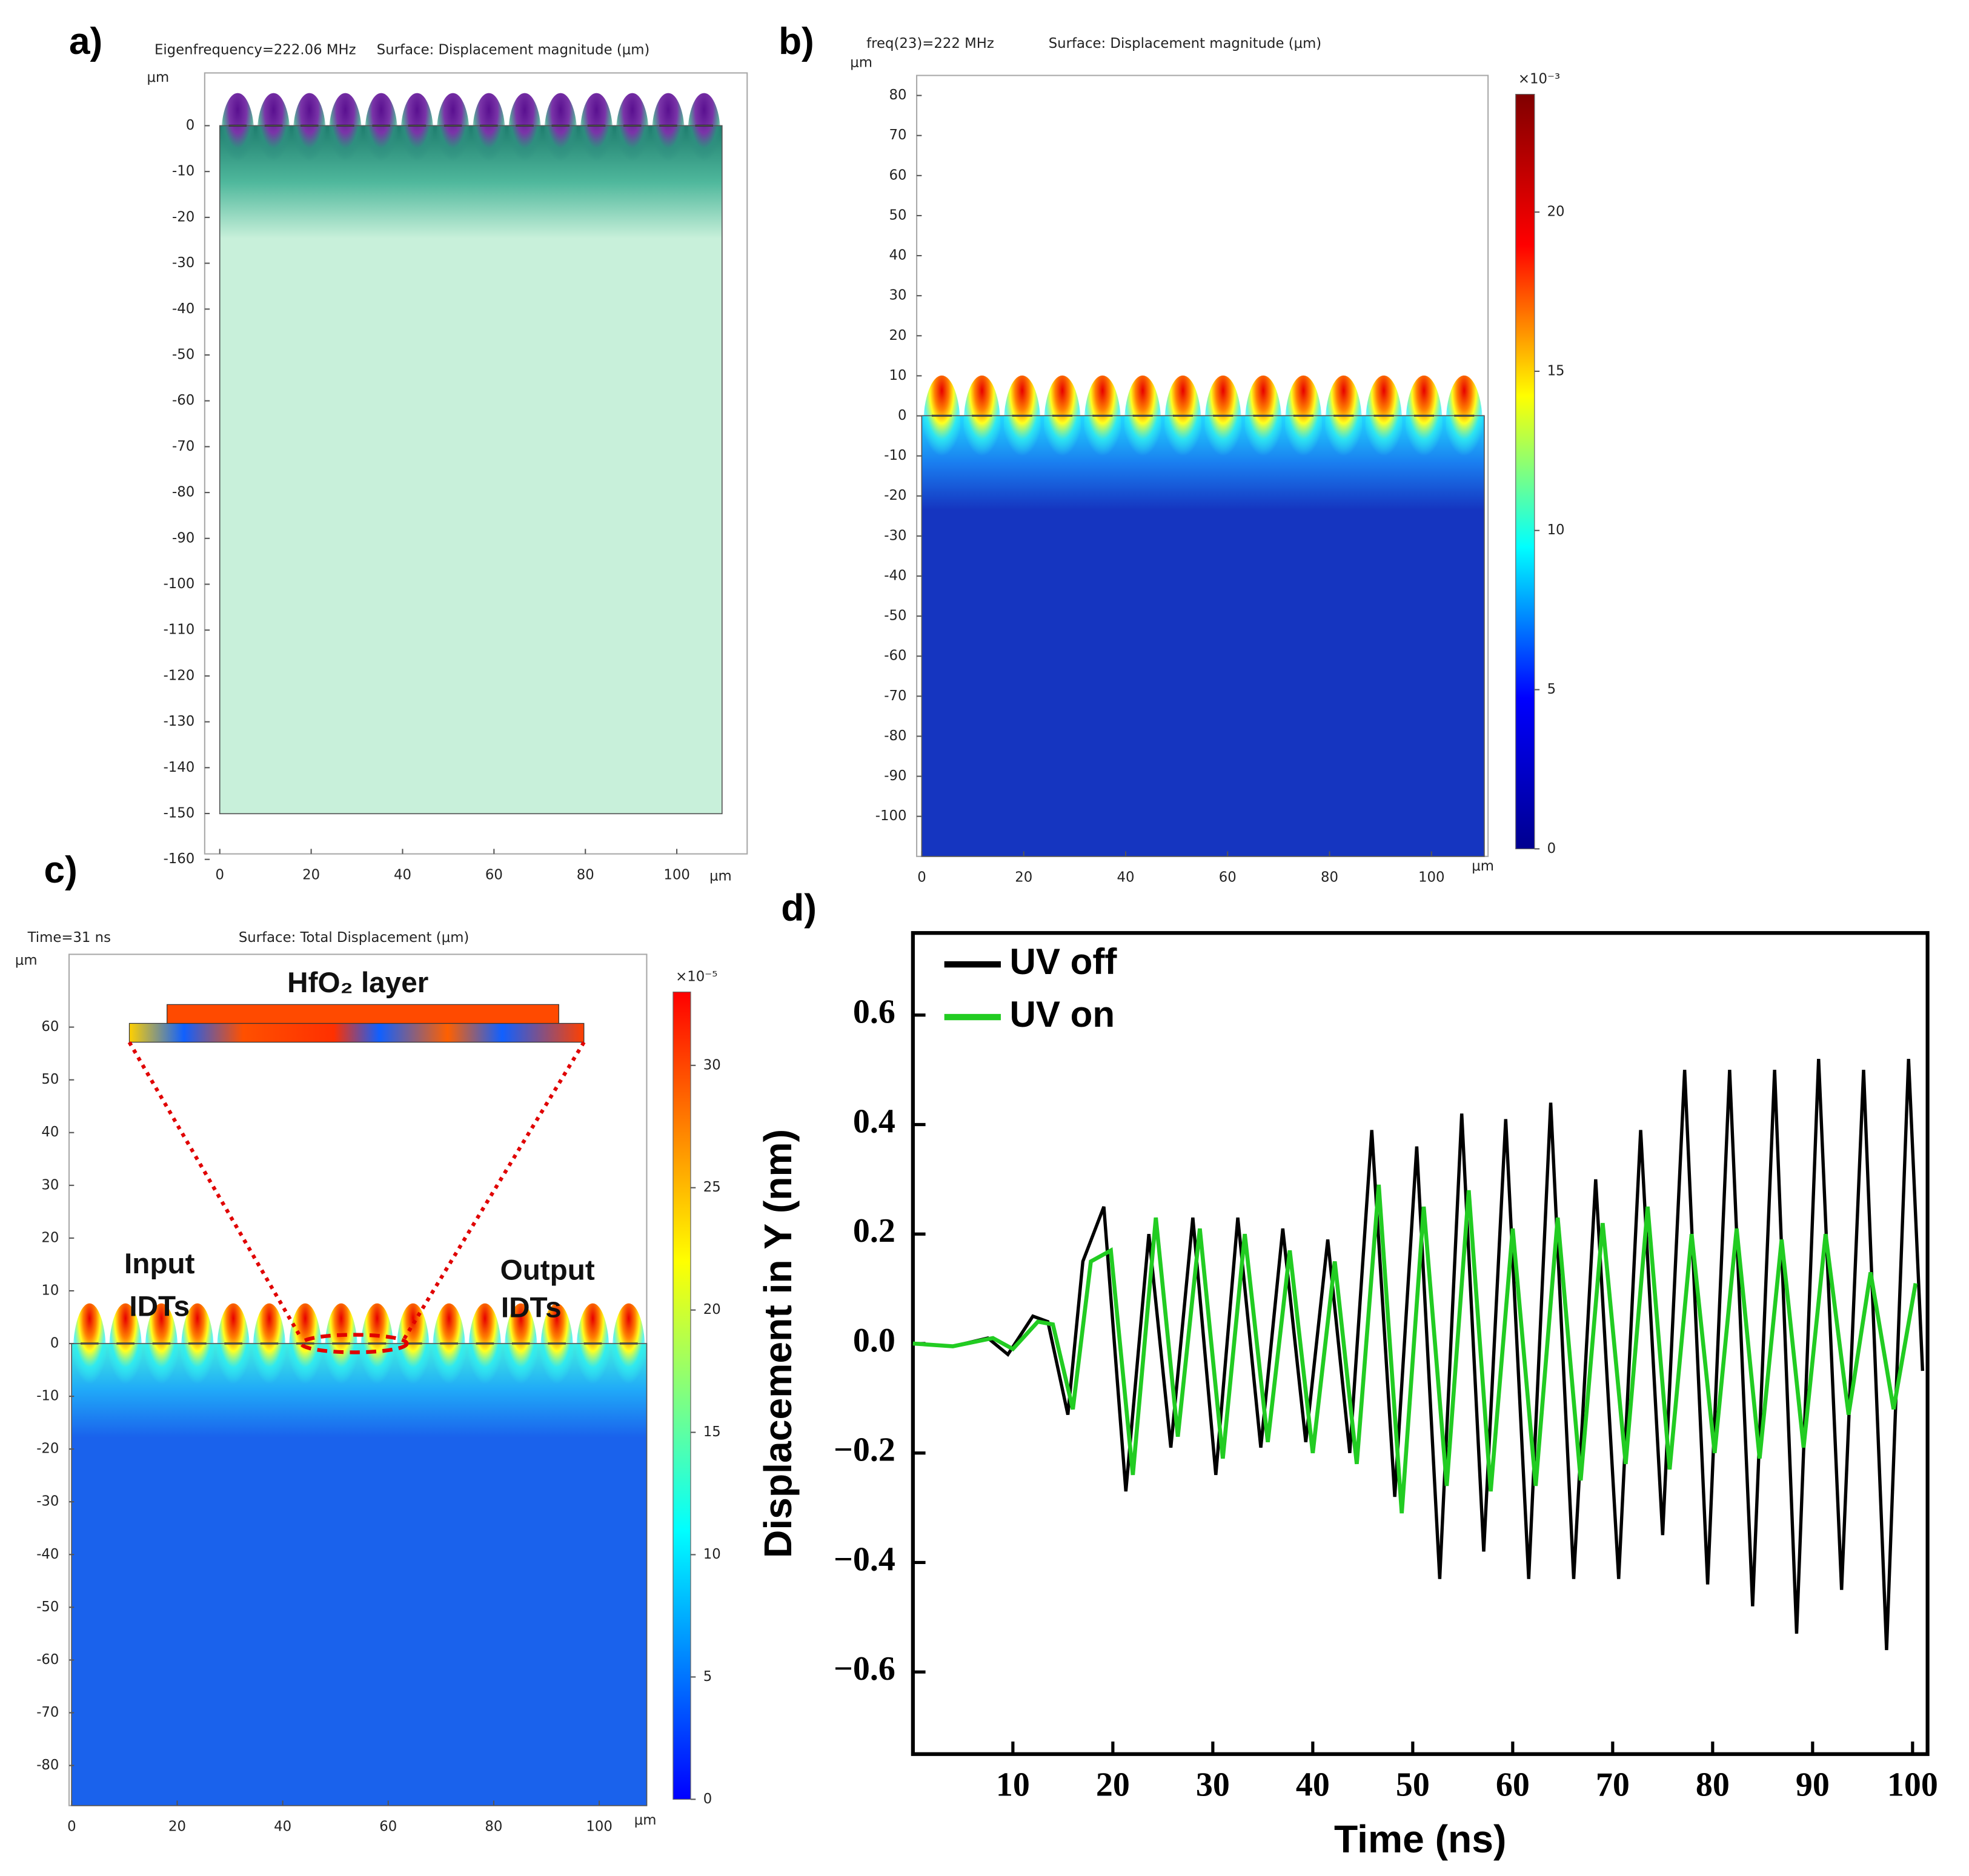  Describe the element at coordinates (354, 938) in the screenshot. I see `title: Surface: Total Displacement (μm)` at that location.